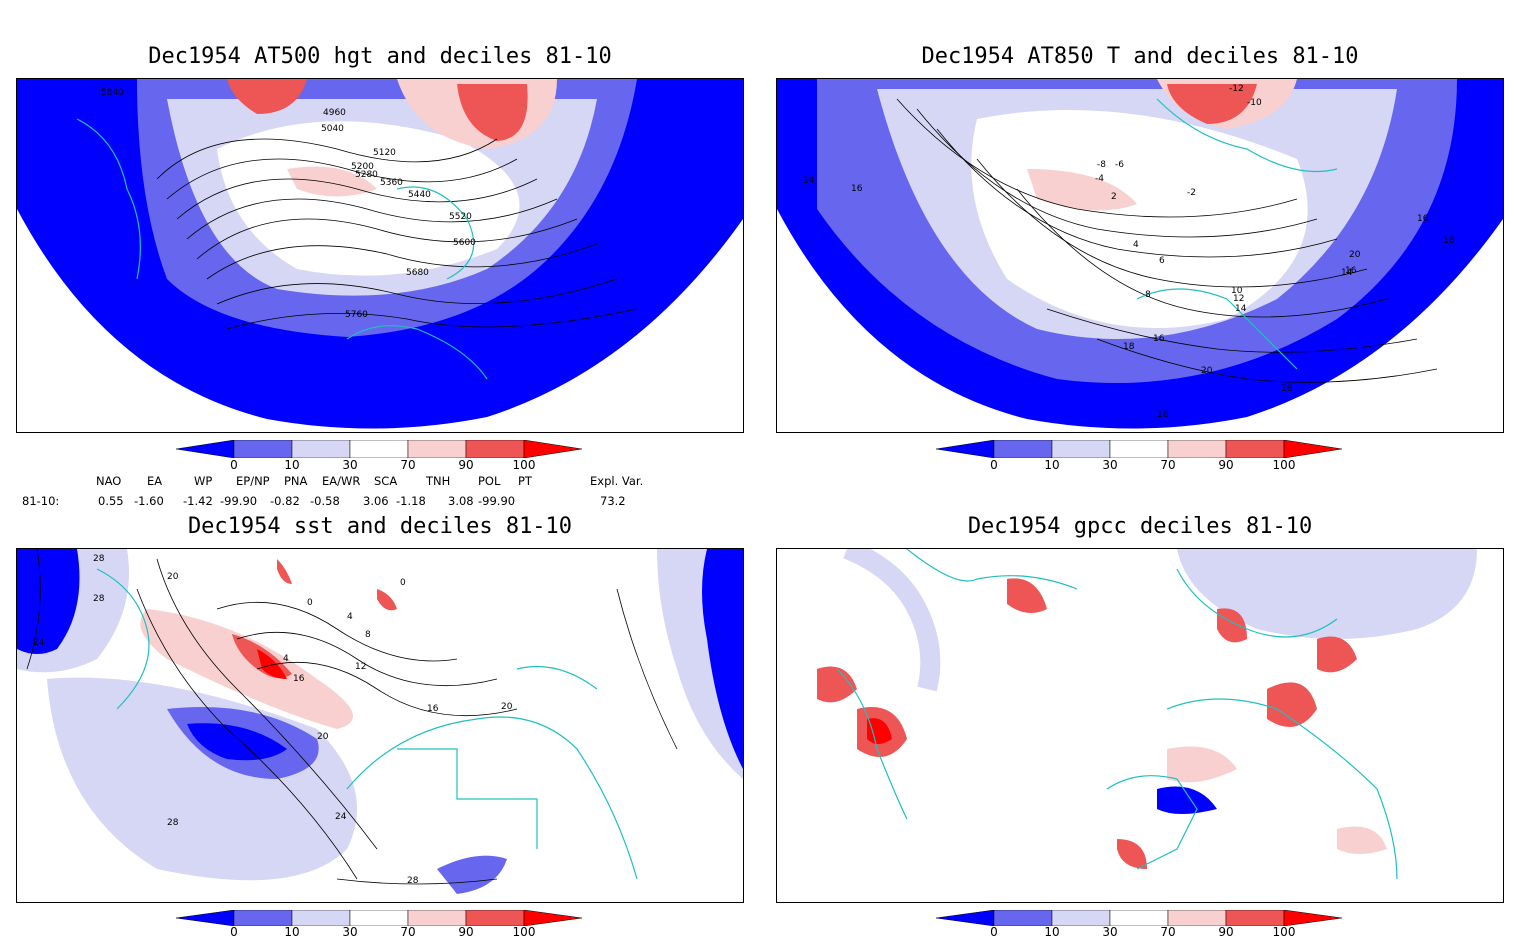  Describe the element at coordinates (617, 481) in the screenshot. I see `index-header: Expl. Var.` at that location.